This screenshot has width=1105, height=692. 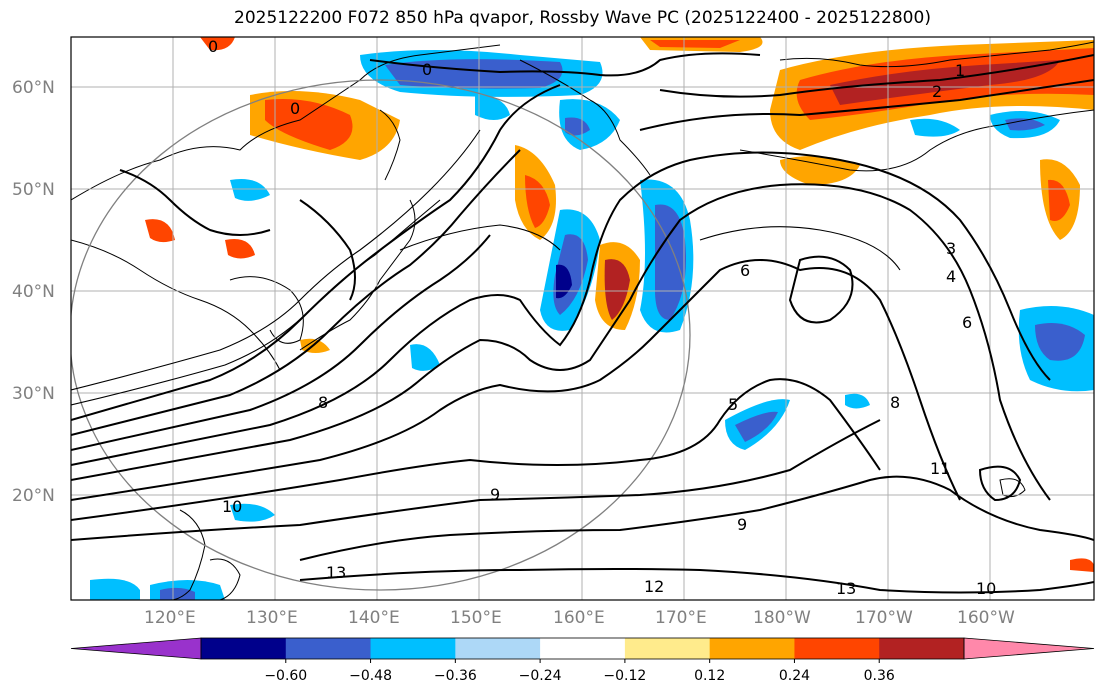 What do you see at coordinates (879, 676) in the screenshot?
I see `colorbar-tick-label: 0.36` at bounding box center [879, 676].